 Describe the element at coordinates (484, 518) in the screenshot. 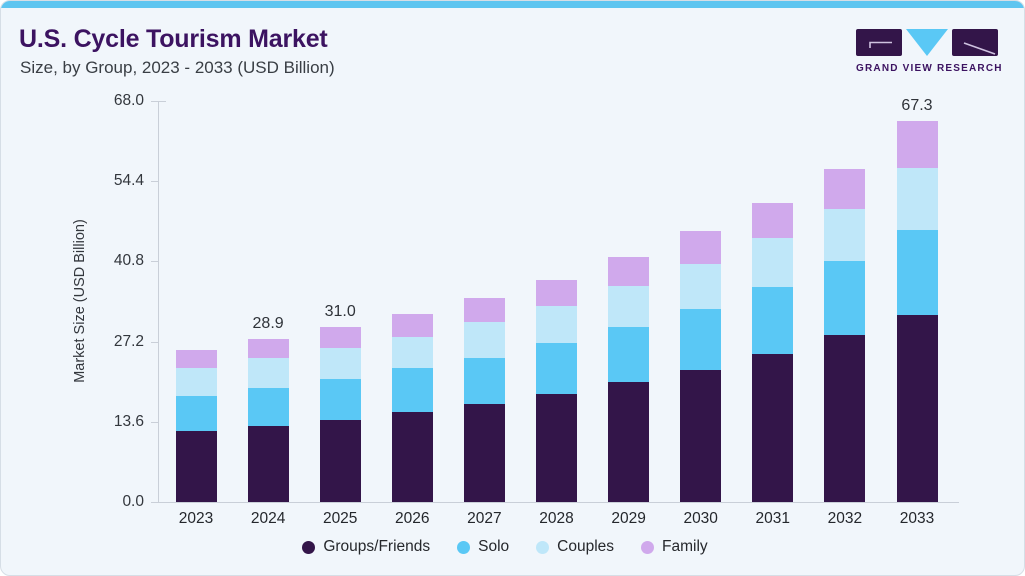

I see `x-tick-label: 2027` at that location.